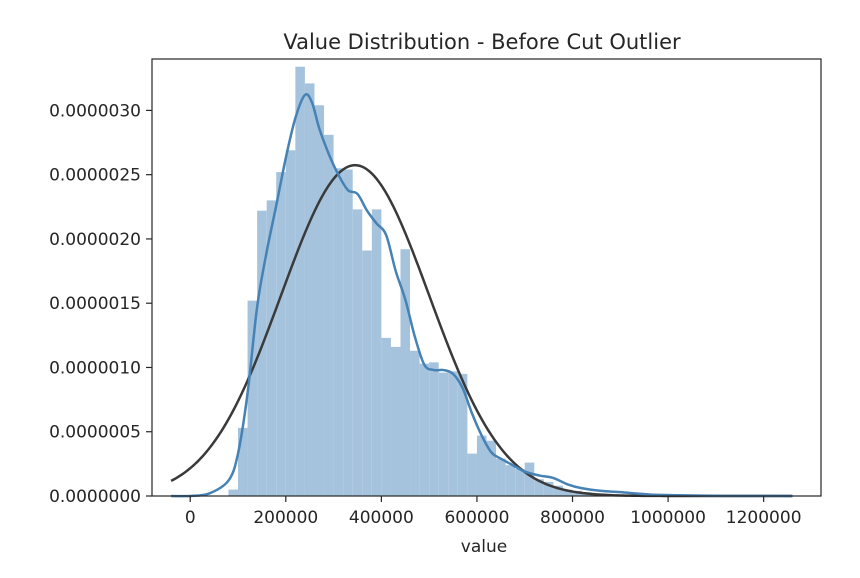 The height and width of the screenshot is (578, 860). What do you see at coordinates (484, 547) in the screenshot?
I see `x-axis-label: value` at bounding box center [484, 547].